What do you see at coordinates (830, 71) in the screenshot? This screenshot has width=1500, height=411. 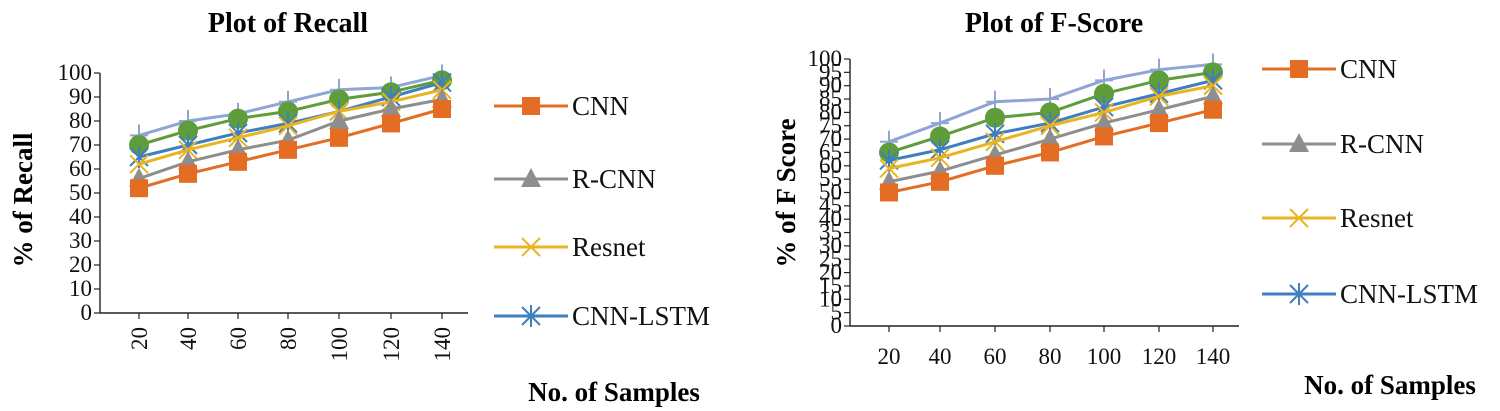 I see `fscore-y-tick-label: 95` at bounding box center [830, 71].